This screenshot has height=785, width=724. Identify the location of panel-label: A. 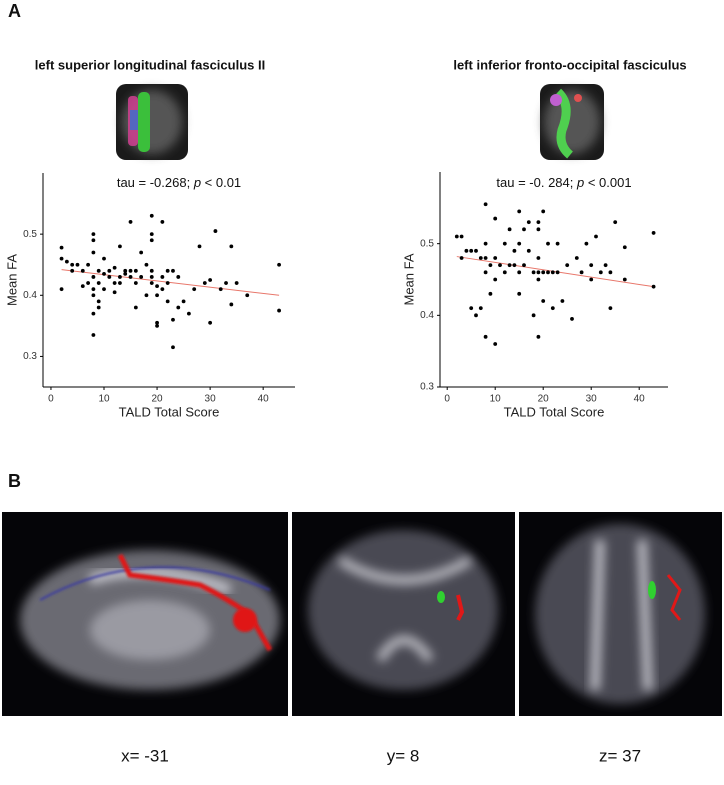
(14, 11).